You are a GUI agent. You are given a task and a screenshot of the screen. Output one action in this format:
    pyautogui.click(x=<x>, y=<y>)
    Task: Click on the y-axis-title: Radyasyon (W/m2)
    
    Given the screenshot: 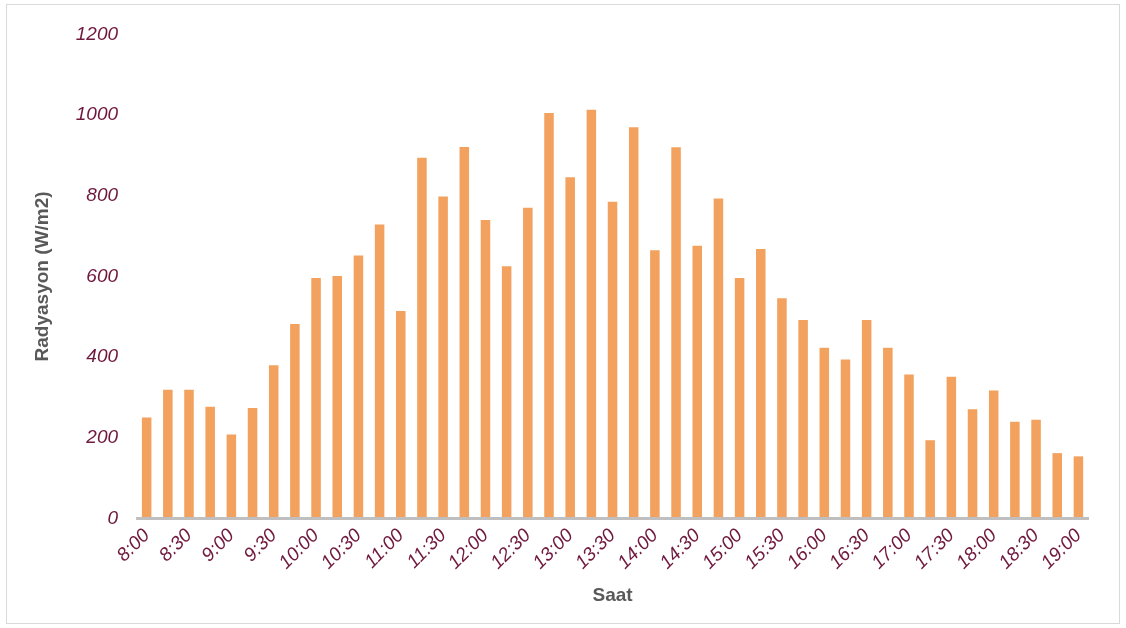 What is the action you would take?
    pyautogui.click(x=41, y=276)
    